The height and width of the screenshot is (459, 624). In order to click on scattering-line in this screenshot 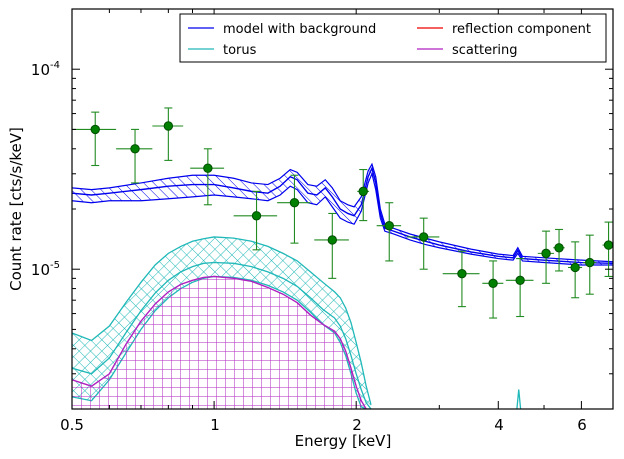, I will do `click(219, 342)`.